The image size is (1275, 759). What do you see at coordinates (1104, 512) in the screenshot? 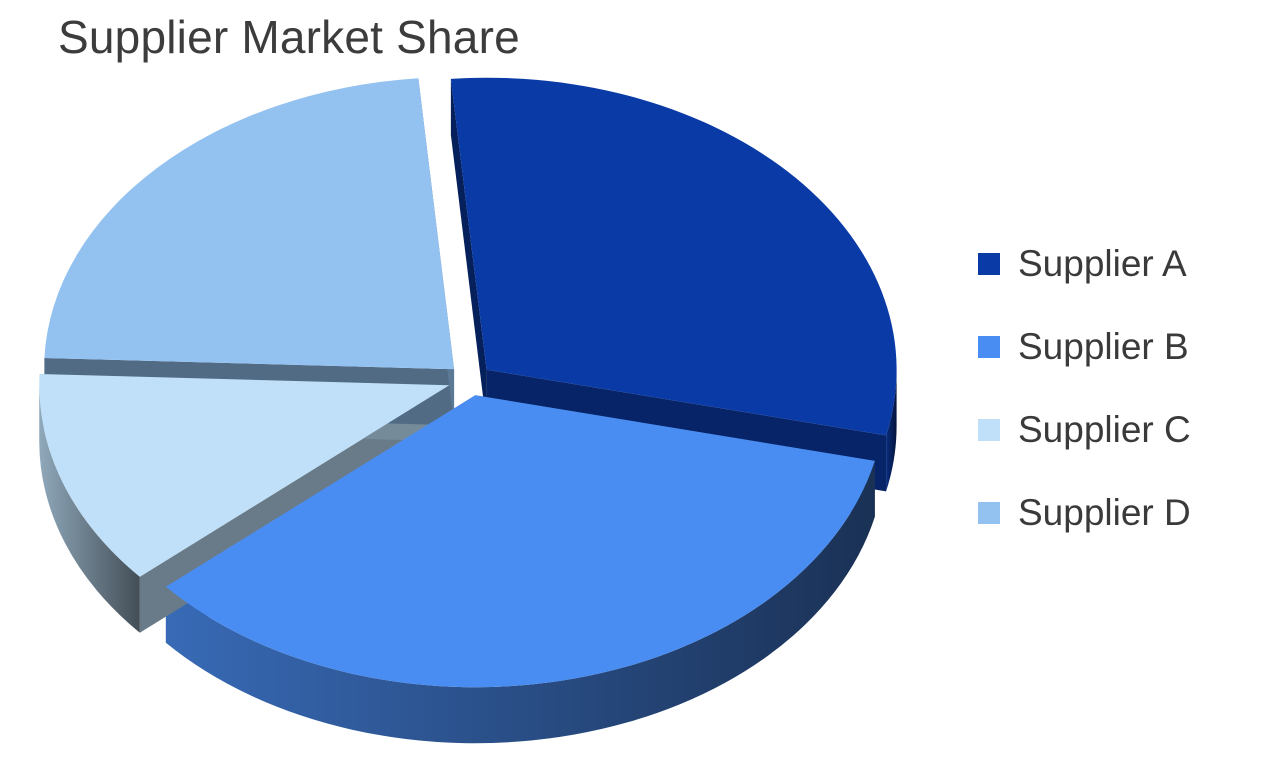
I see `legend-label-supplier-d: Supplier D` at bounding box center [1104, 512].